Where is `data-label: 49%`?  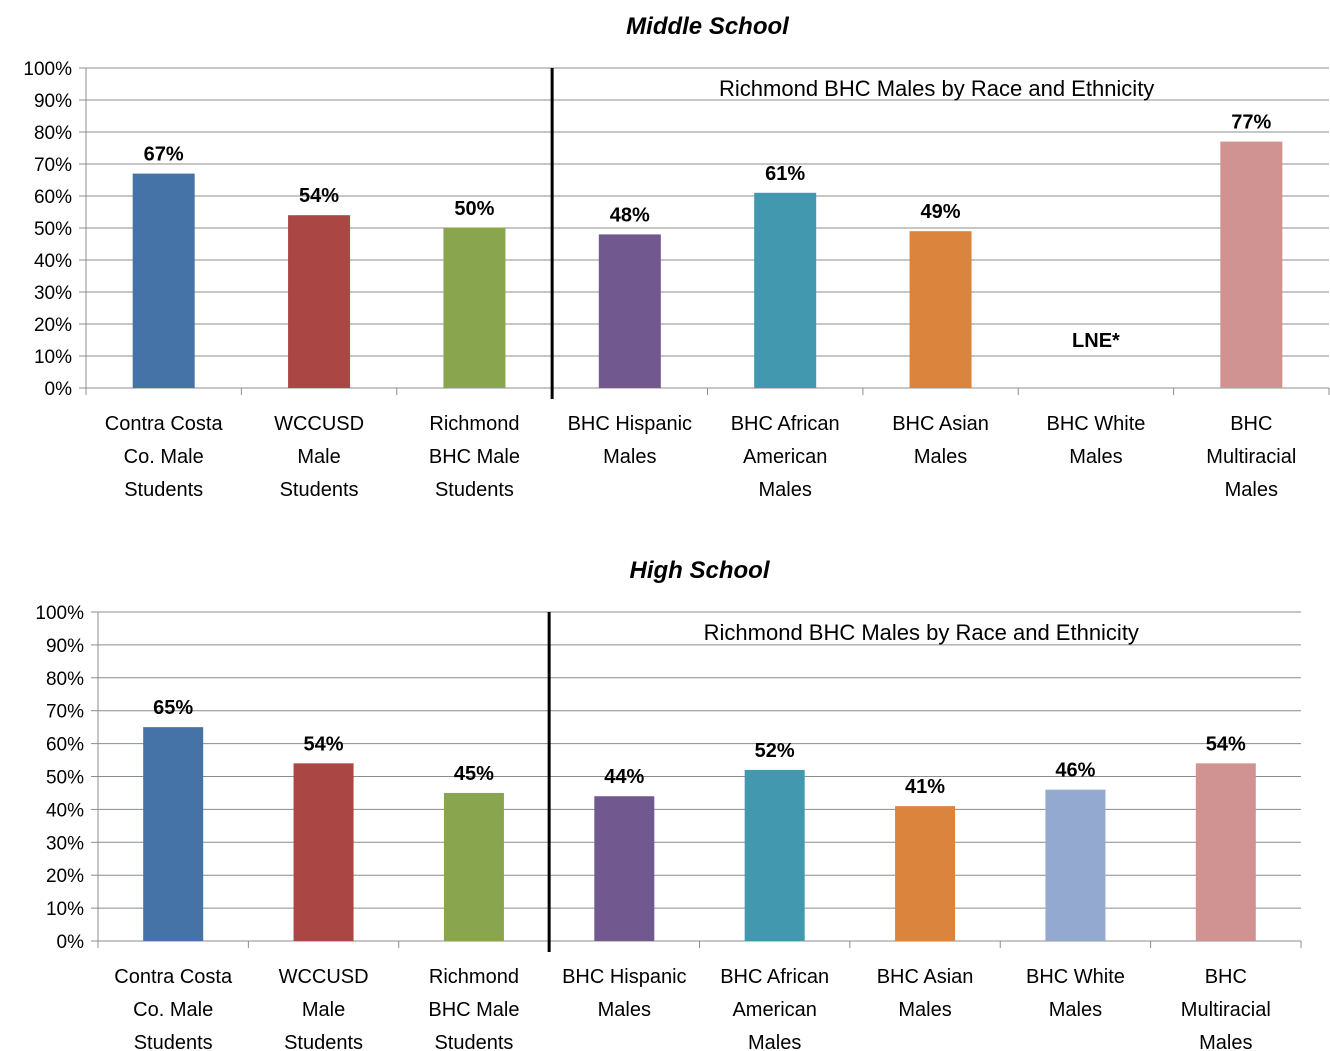
data-label: 49% is located at coordinates (941, 212).